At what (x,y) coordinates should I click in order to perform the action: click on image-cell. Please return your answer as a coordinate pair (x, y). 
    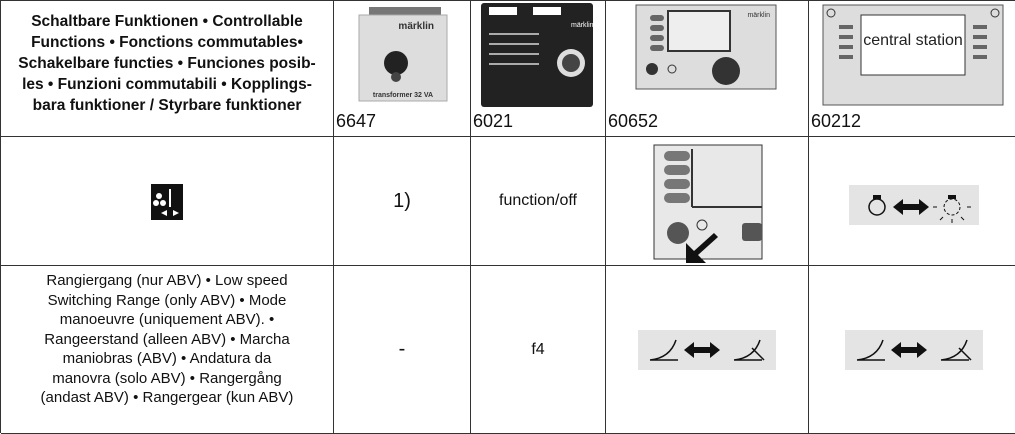
    Looking at the image, I should click on (707, 201).